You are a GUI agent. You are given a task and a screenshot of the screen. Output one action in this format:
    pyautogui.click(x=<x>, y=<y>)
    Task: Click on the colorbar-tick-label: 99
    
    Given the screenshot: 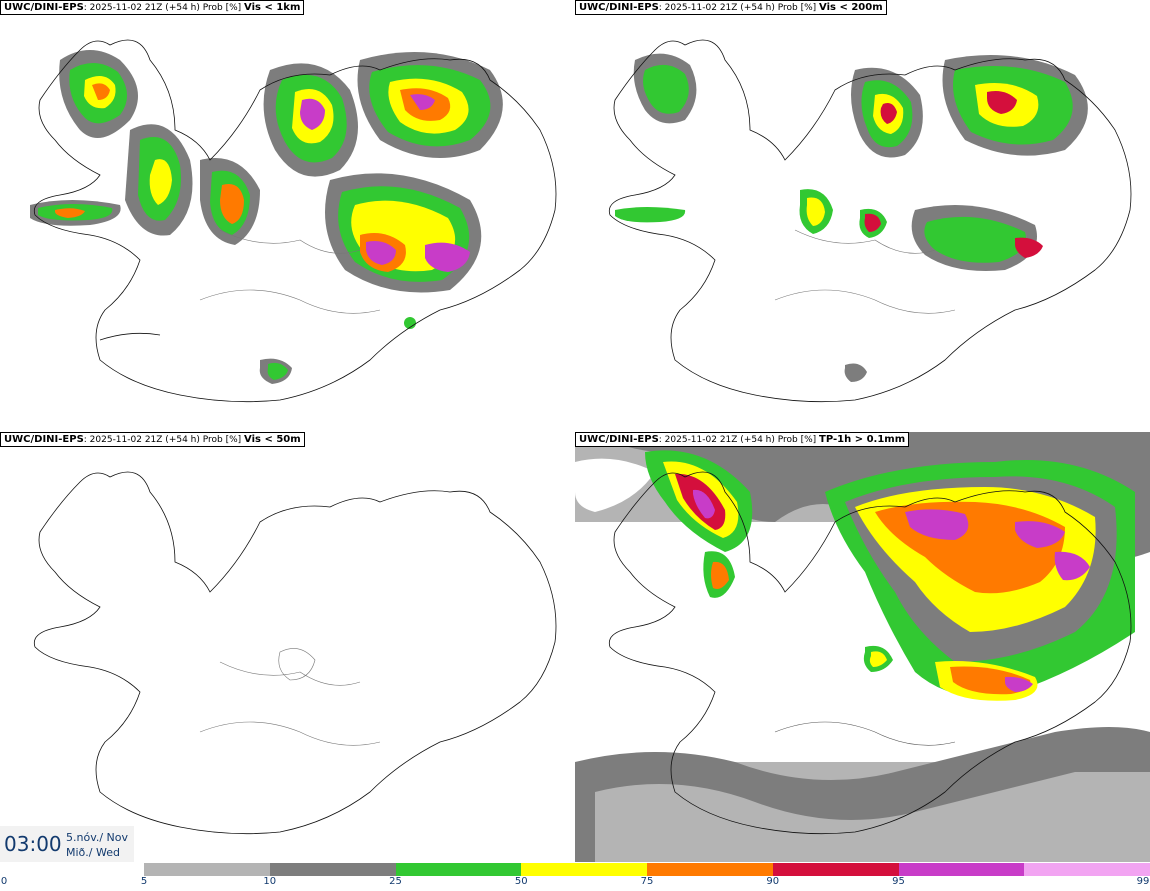 What is the action you would take?
    pyautogui.click(x=1143, y=881)
    